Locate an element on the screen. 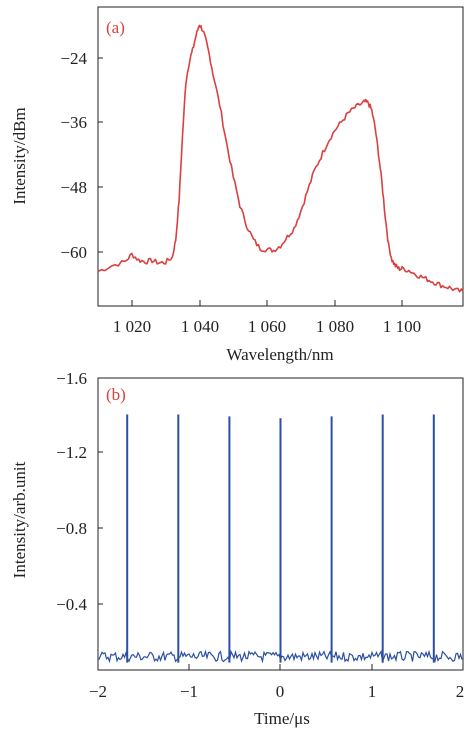 This screenshot has height=734, width=472. panel-a-ytick-label: −24 is located at coordinates (73, 58).